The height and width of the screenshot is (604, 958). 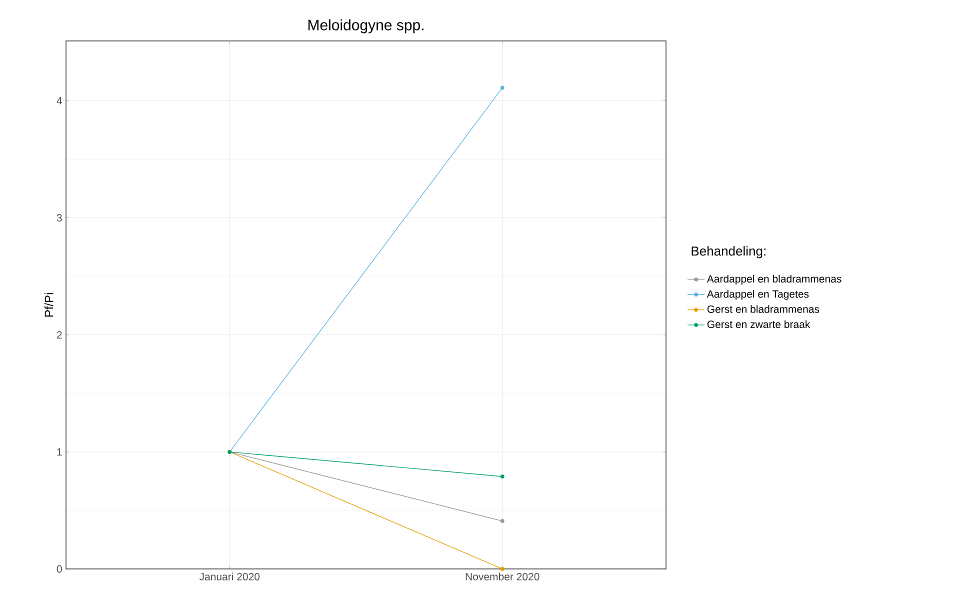 I want to click on x-tick-label: November 2020, so click(x=503, y=576).